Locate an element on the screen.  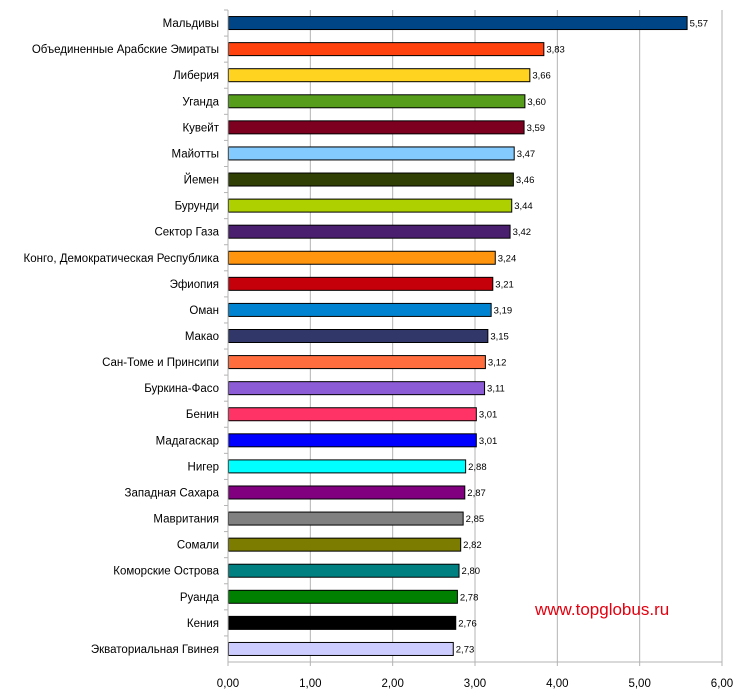
x-tick-label: 5,00 is located at coordinates (639, 684).